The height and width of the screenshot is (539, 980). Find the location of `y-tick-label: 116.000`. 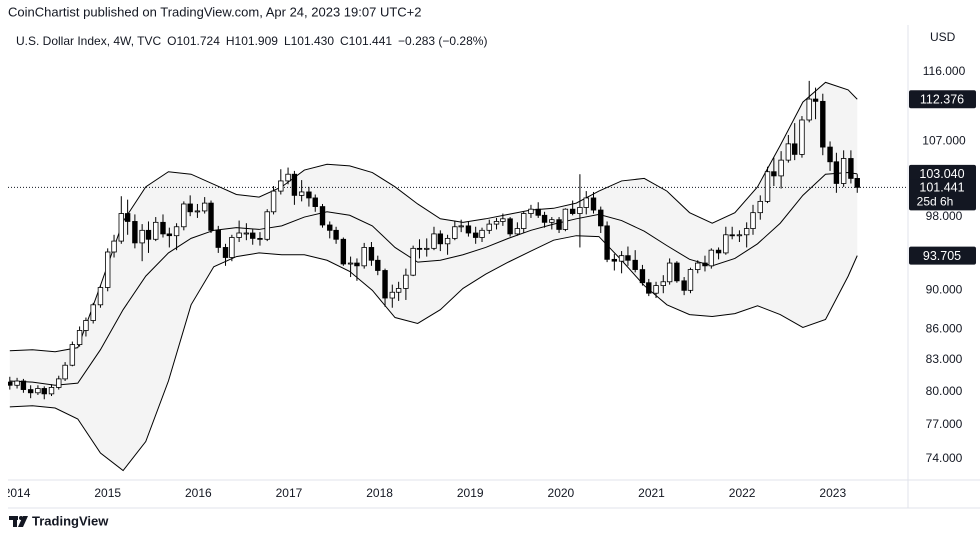

y-tick-label: 116.000 is located at coordinates (944, 71).